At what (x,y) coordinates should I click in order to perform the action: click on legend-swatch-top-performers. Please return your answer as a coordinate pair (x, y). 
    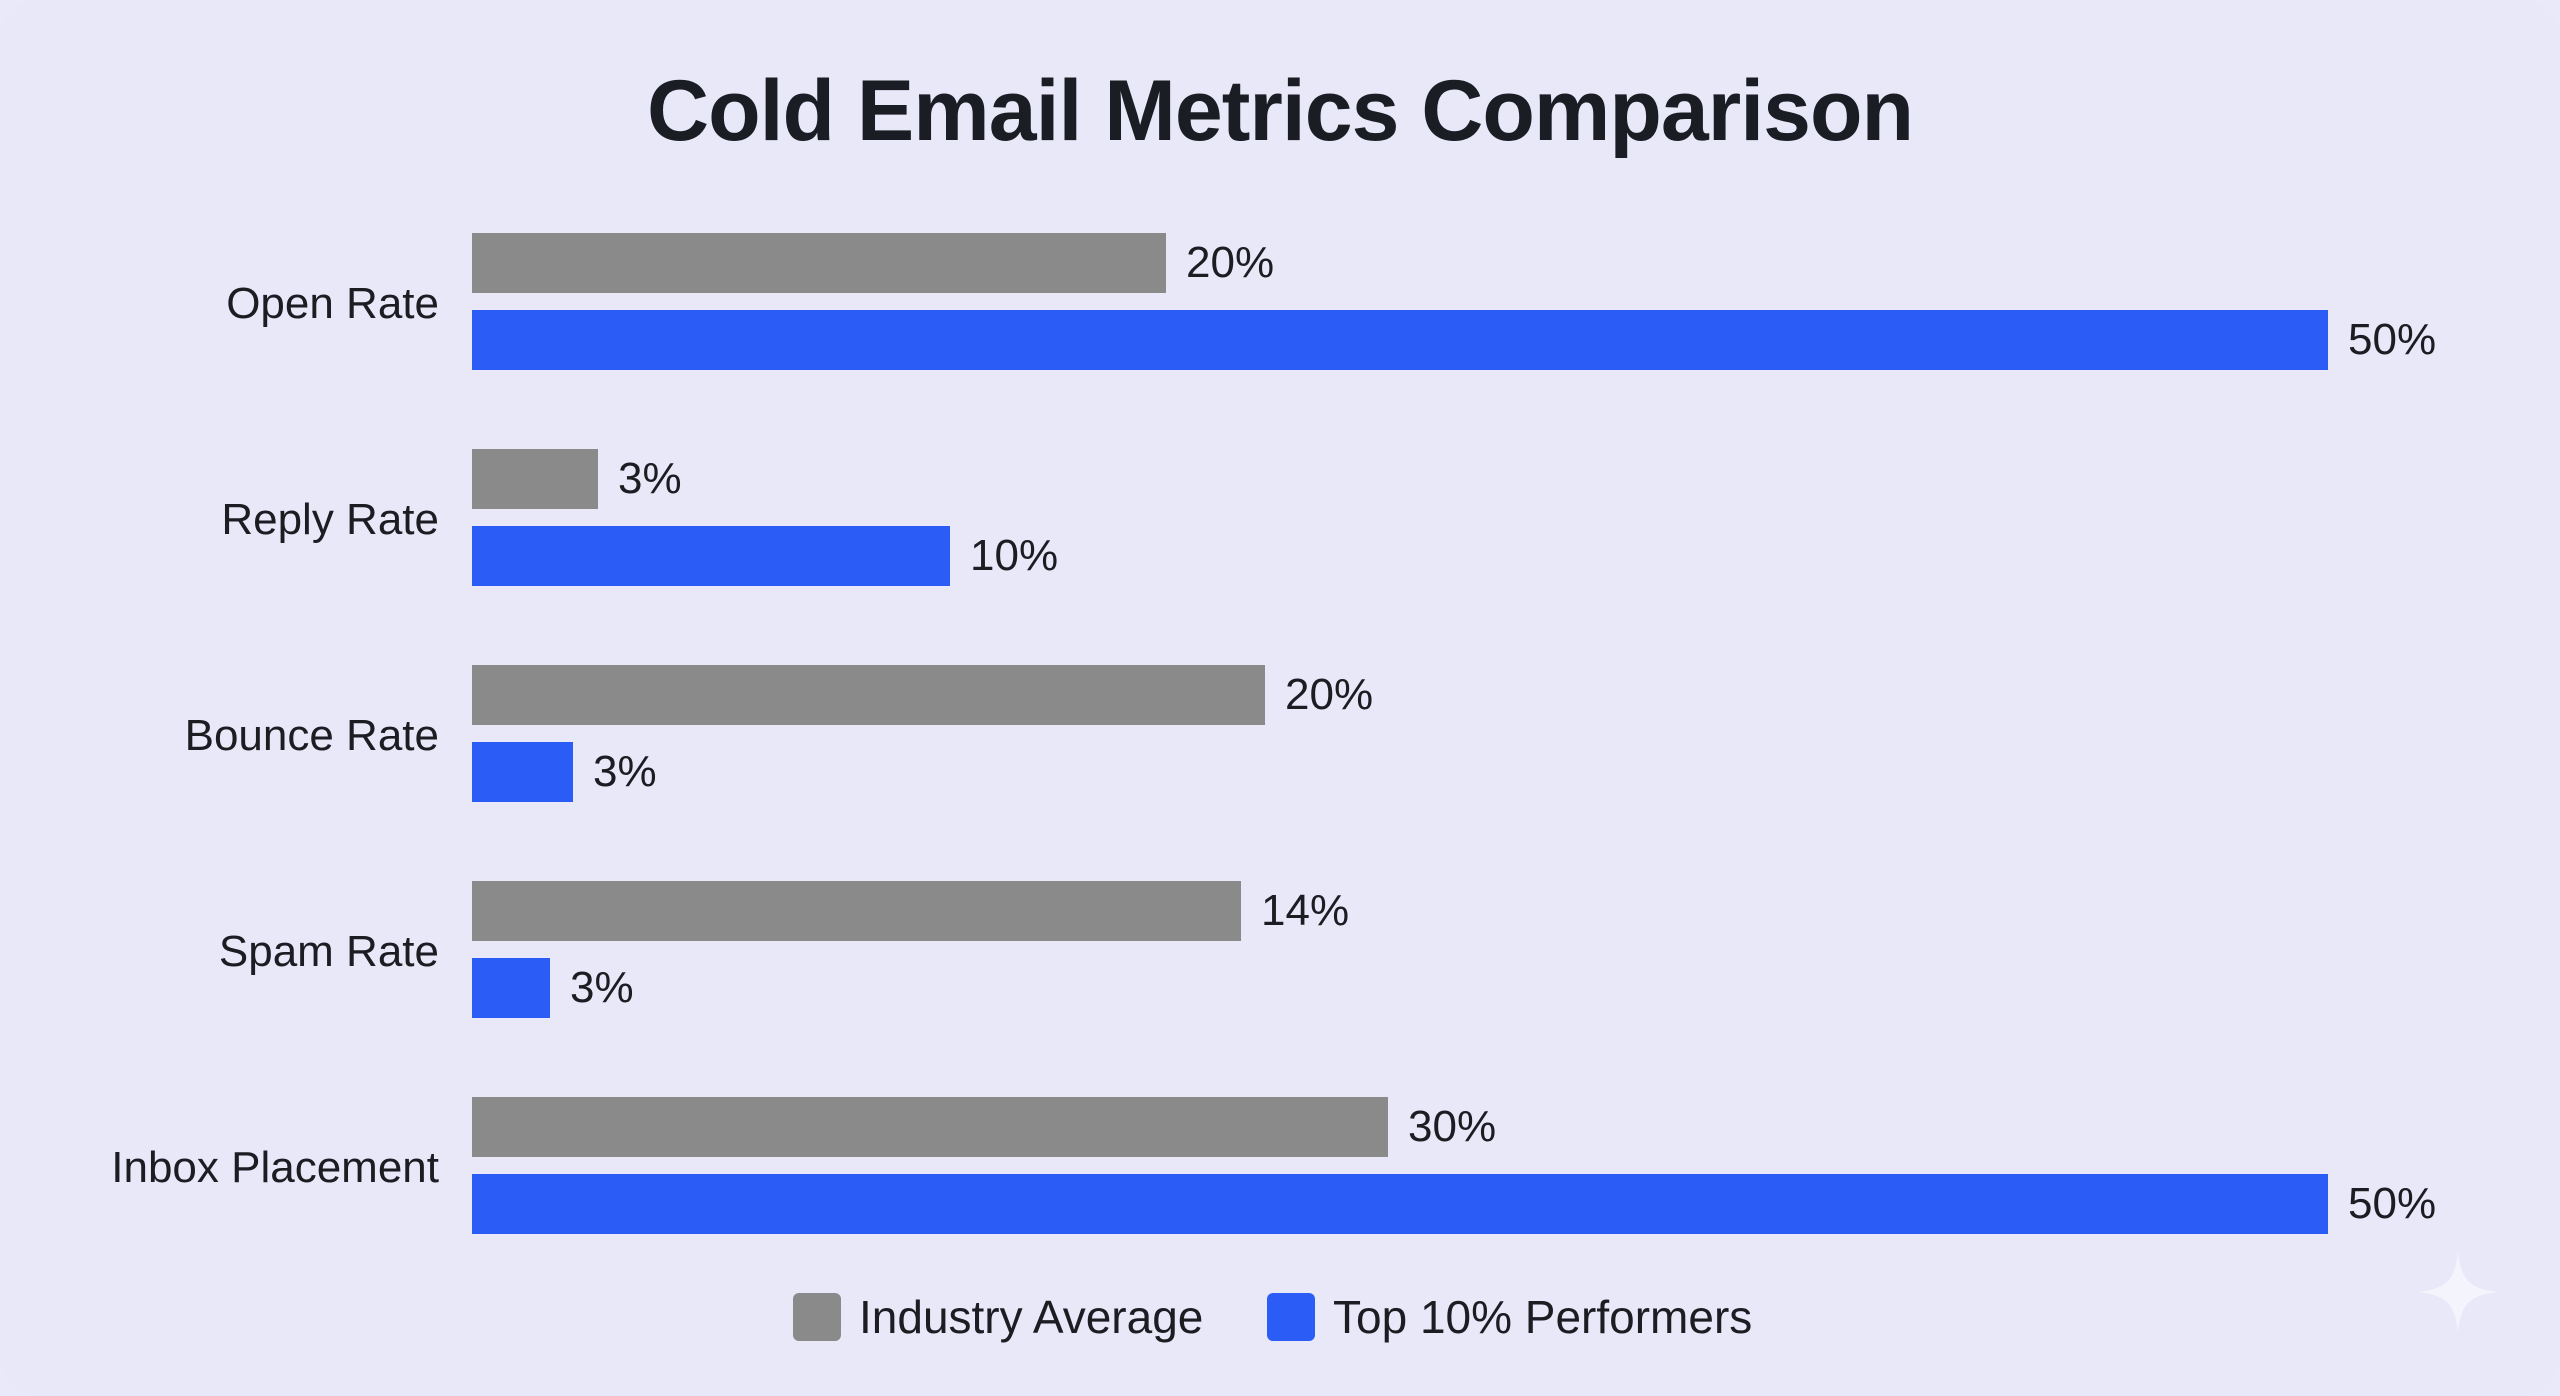
    Looking at the image, I should click on (1291, 1317).